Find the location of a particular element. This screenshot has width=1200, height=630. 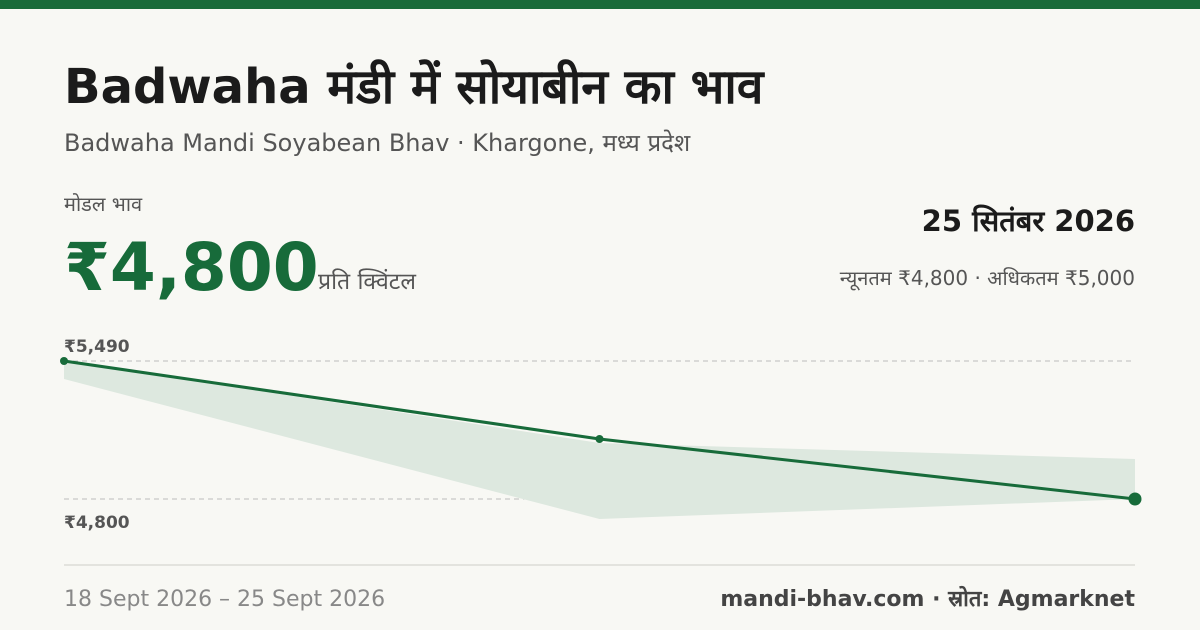

period: 18 Sept 2026 – 25 Sept 2026 is located at coordinates (224, 599).